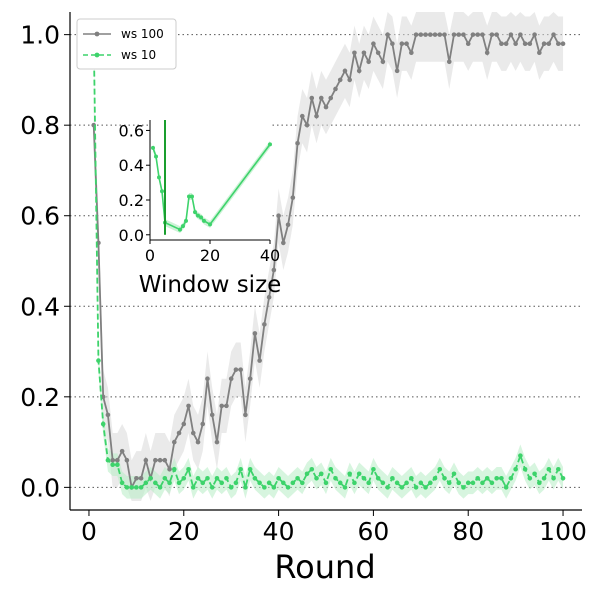 Image resolution: width=600 pixels, height=600 pixels. Describe the element at coordinates (374, 531) in the screenshot. I see `x-tick-label: 60` at that location.